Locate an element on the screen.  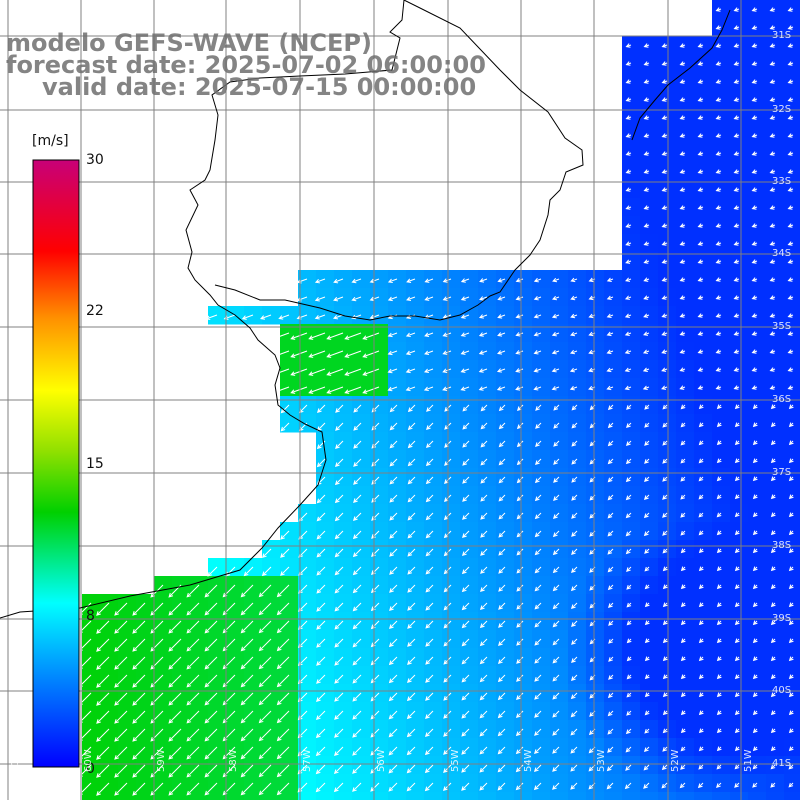
lon-label: 59W is located at coordinates (161, 760).